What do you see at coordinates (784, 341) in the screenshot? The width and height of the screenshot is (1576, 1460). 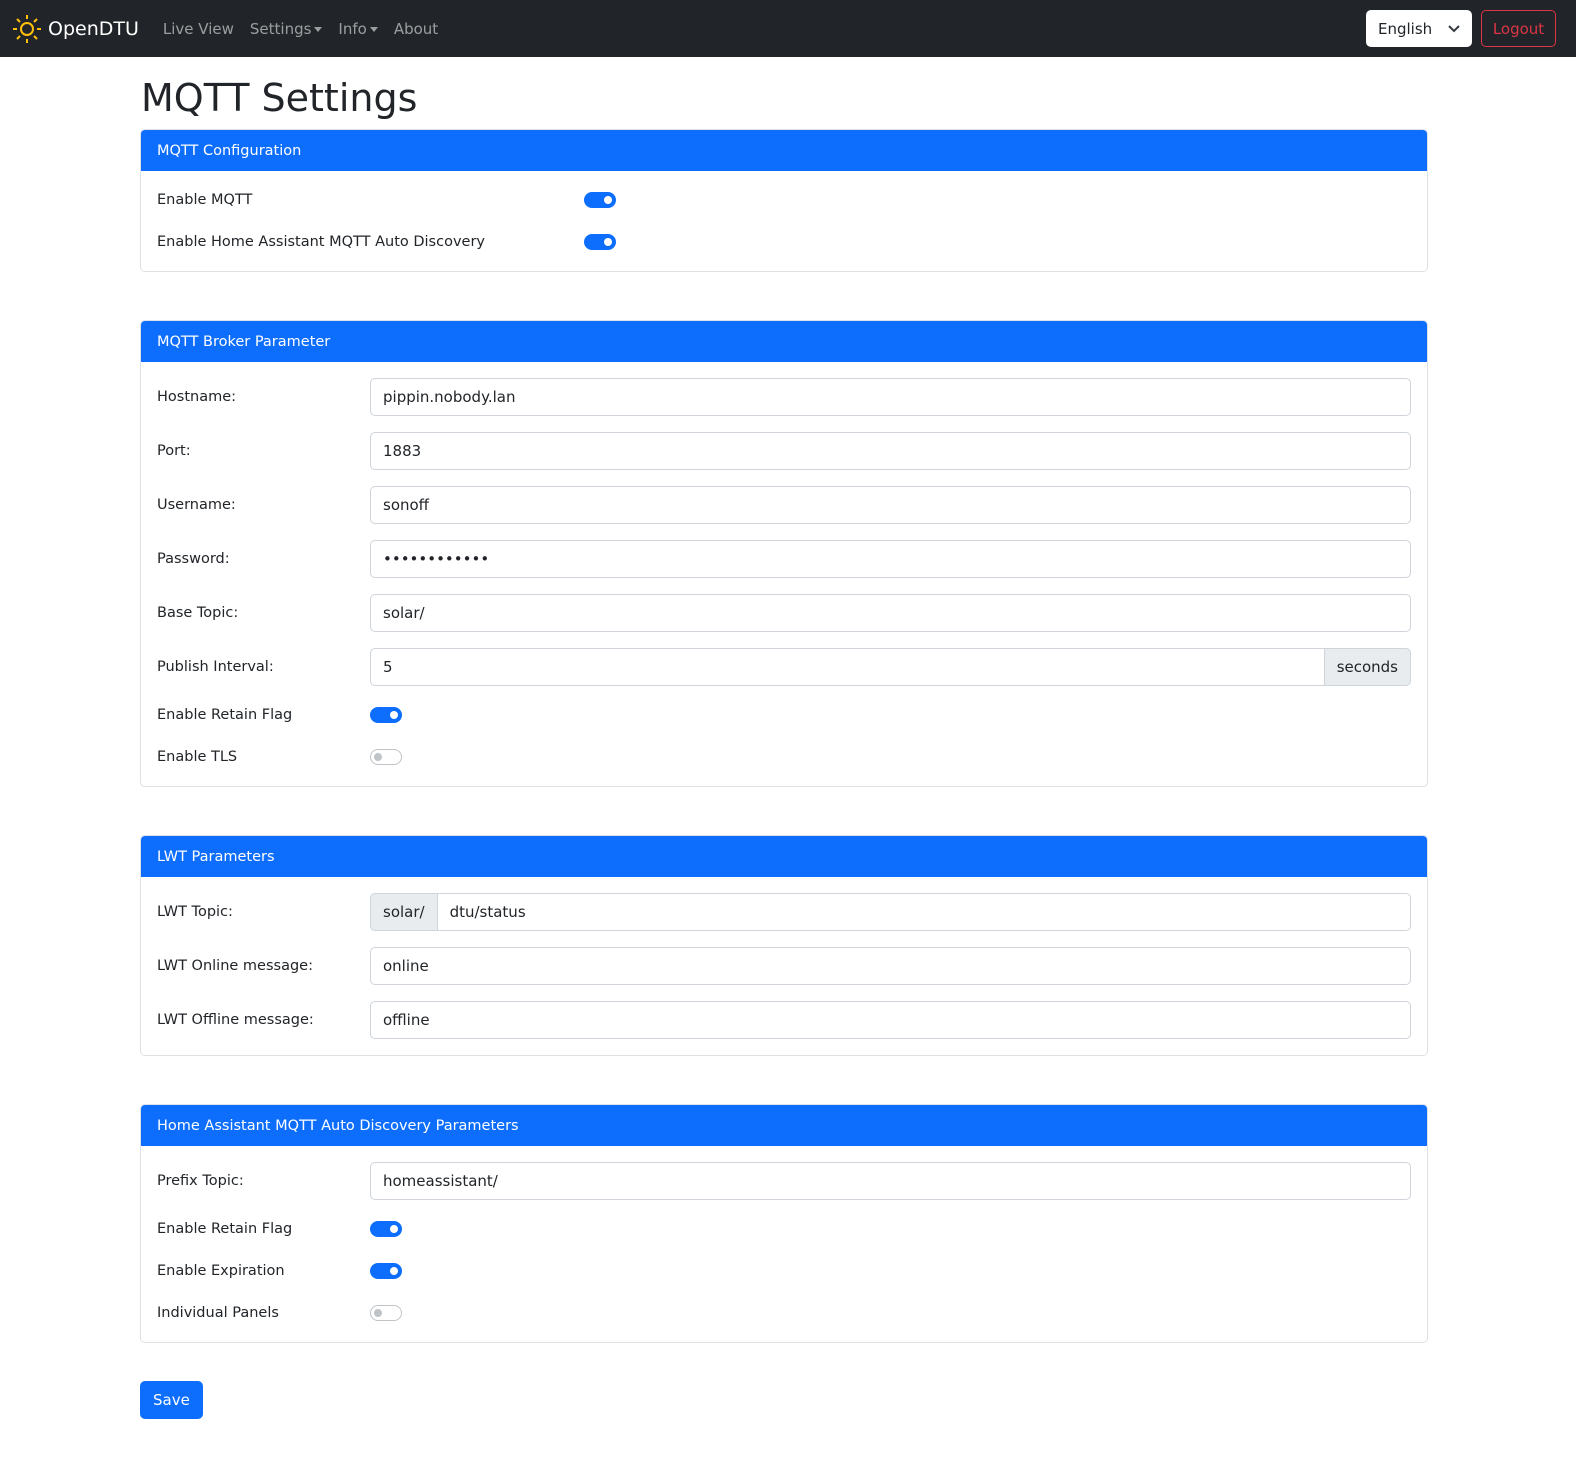 I see `card-header: MQTT Broker Parameter` at bounding box center [784, 341].